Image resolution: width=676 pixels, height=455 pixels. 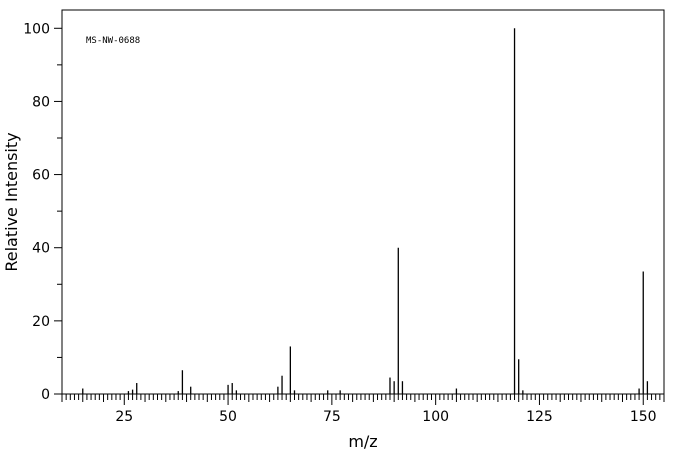 I want to click on y-tick-label: 20, so click(x=41, y=322).